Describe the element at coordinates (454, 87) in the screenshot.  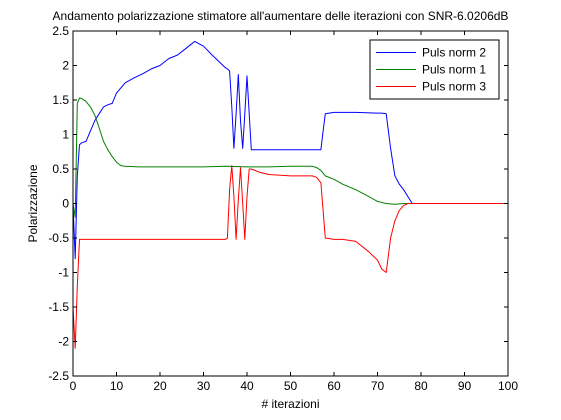
I see `legend-label: Puls norm 3` at that location.